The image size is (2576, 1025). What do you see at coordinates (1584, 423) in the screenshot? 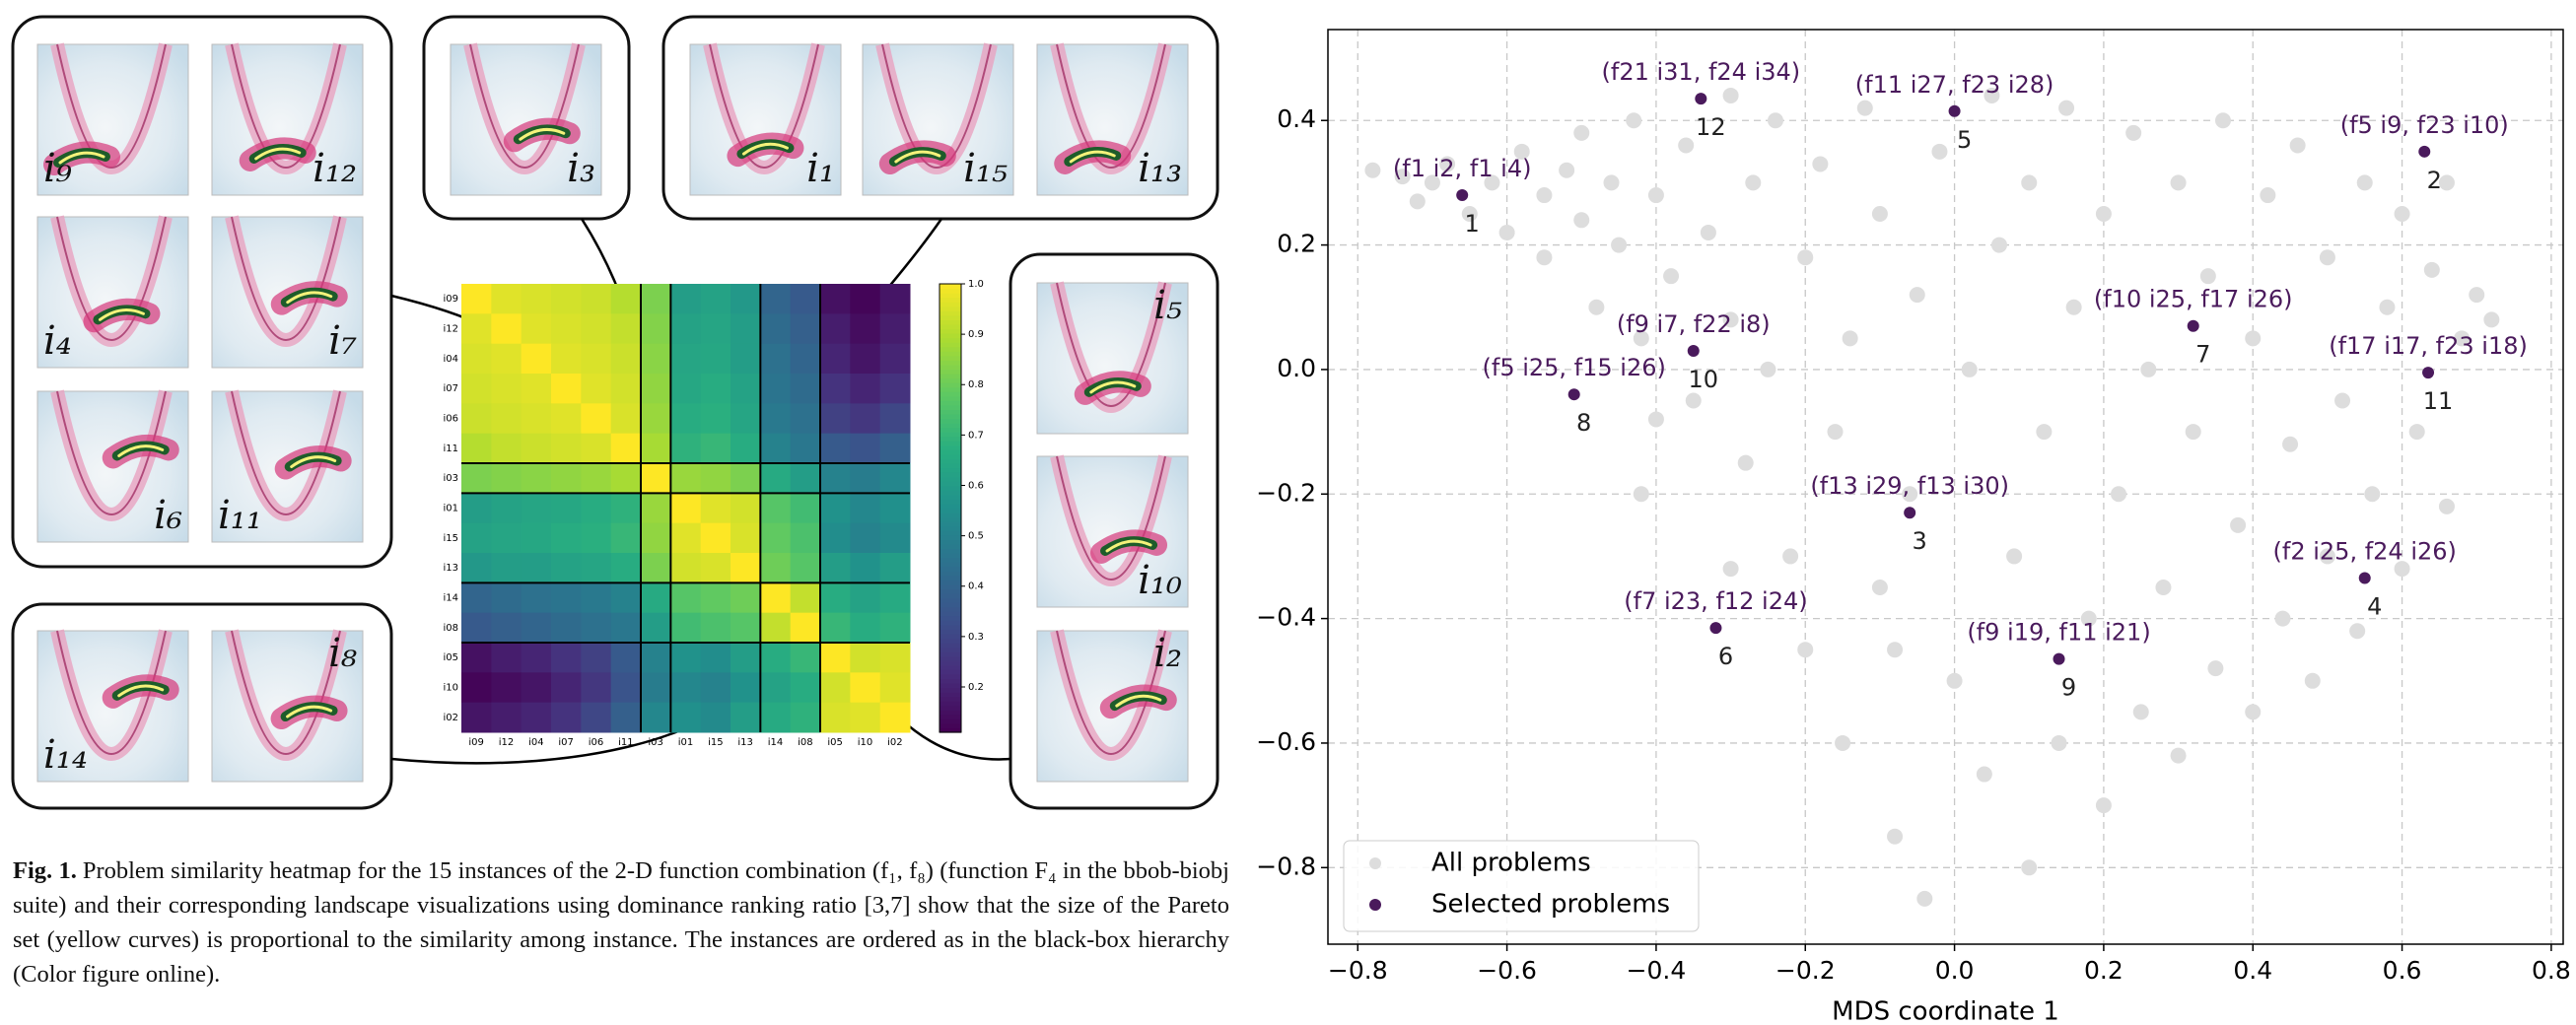
I see `point-id: 8` at bounding box center [1584, 423].